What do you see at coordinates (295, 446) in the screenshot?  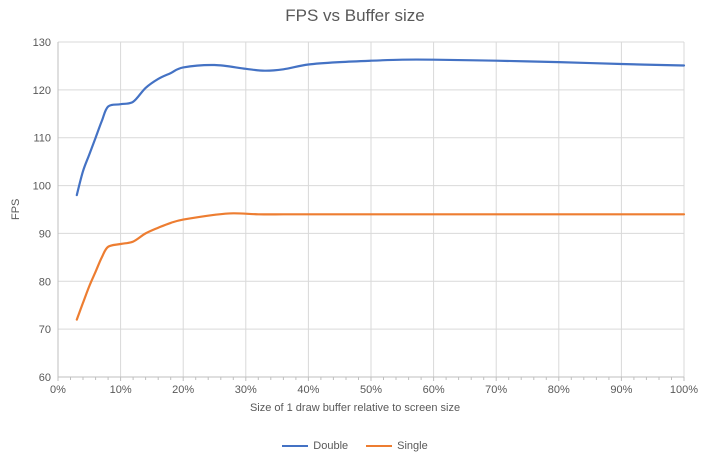 I see `legend-line-swatch-double` at bounding box center [295, 446].